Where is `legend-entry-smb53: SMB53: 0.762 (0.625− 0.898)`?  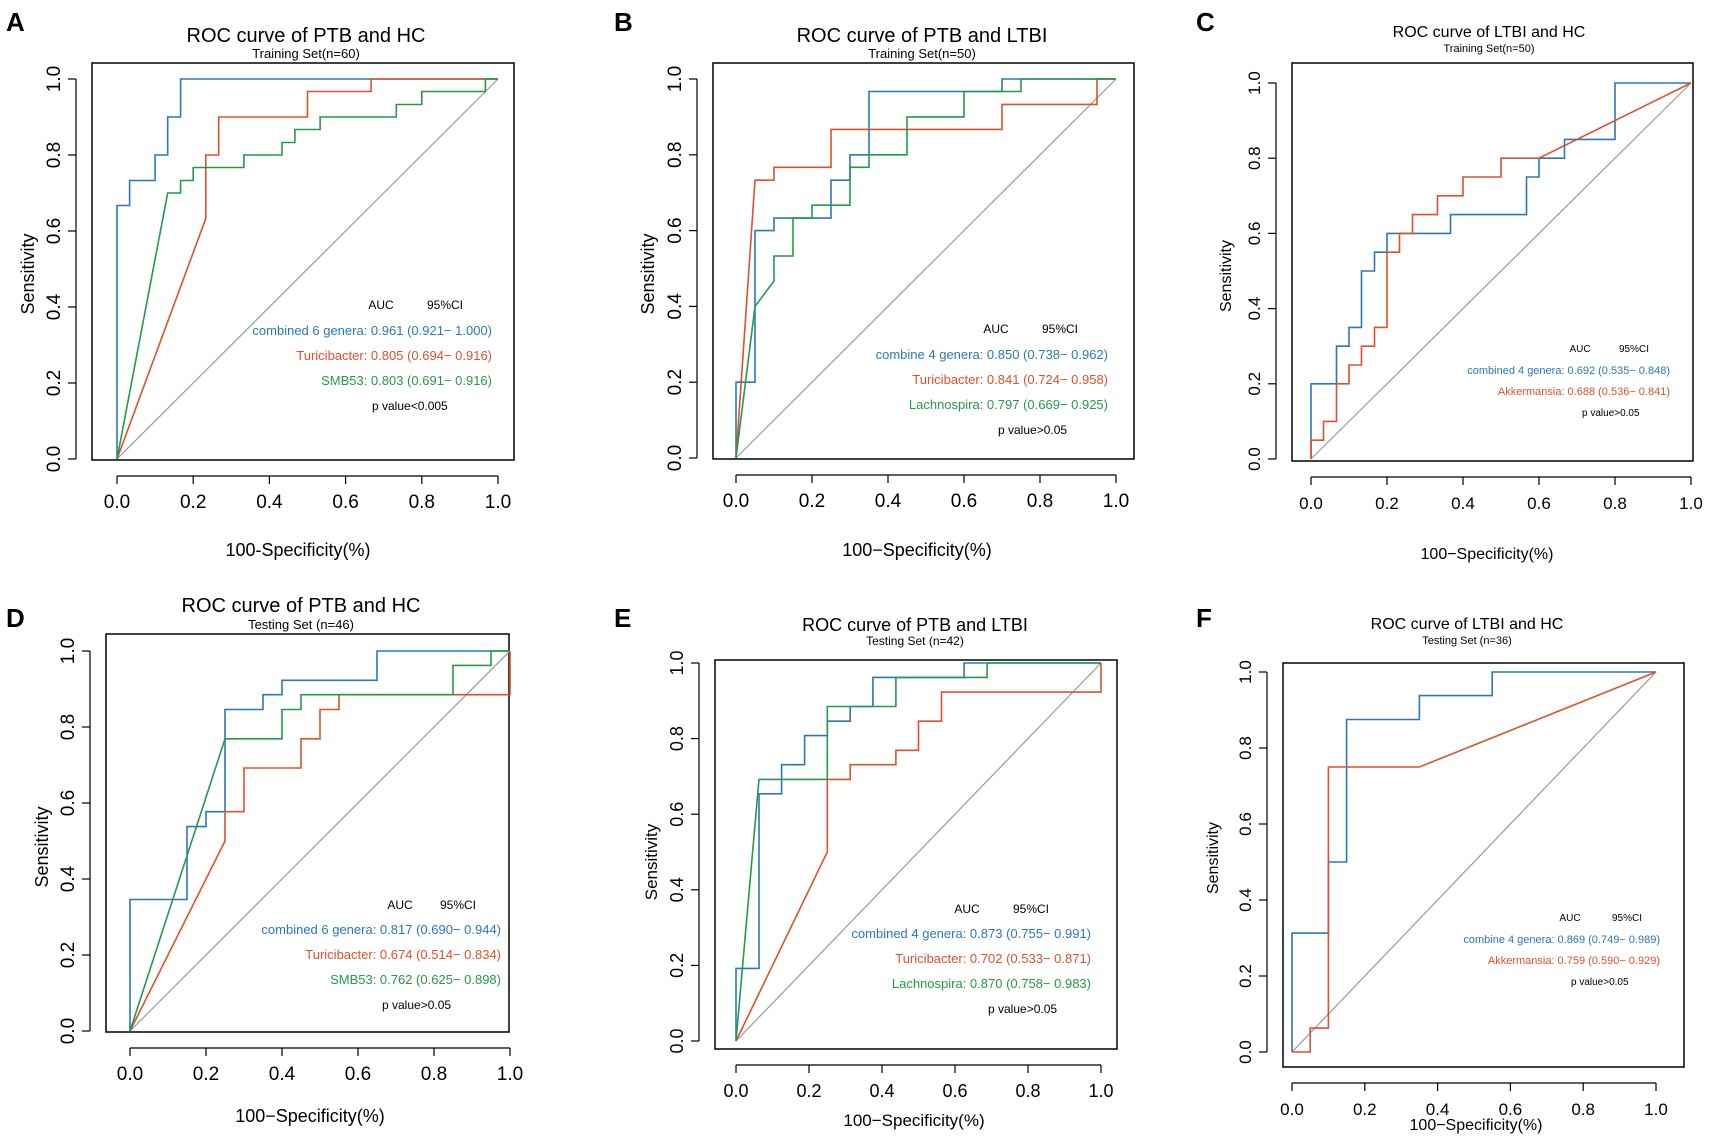 legend-entry-smb53: SMB53: 0.762 (0.625− 0.898) is located at coordinates (415, 979).